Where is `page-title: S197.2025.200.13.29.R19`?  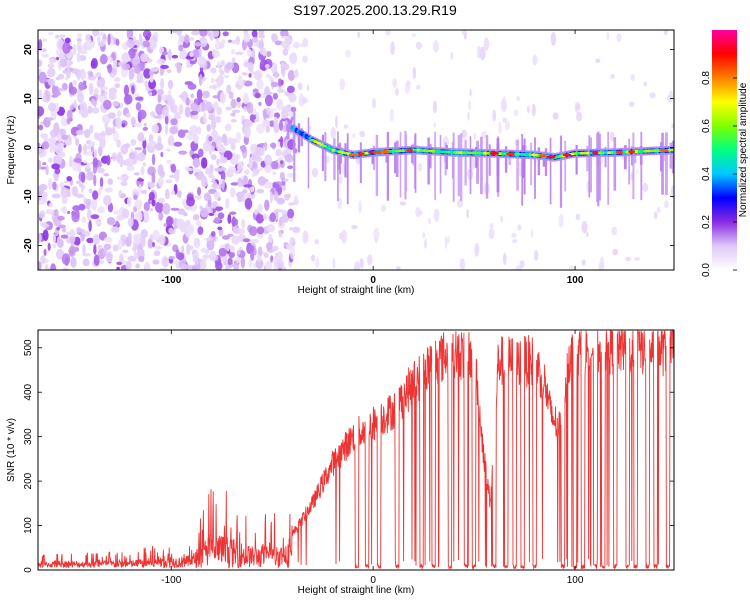 page-title: S197.2025.200.13.29.R19 is located at coordinates (375, 10).